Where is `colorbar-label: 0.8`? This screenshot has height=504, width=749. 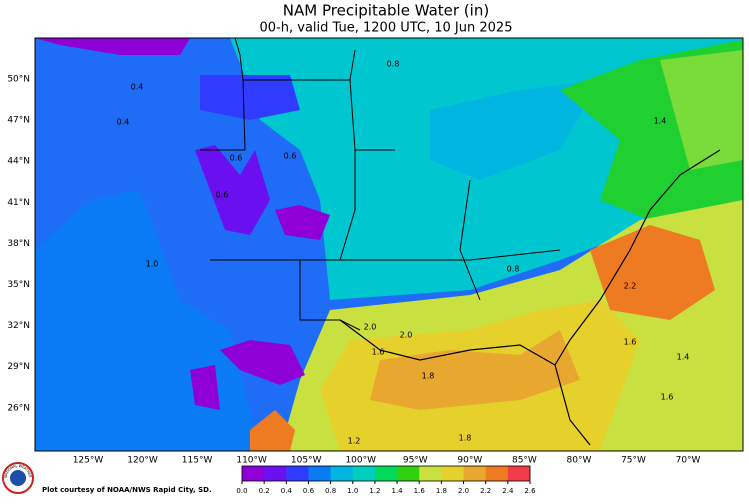 colorbar-label: 0.8 is located at coordinates (330, 491).